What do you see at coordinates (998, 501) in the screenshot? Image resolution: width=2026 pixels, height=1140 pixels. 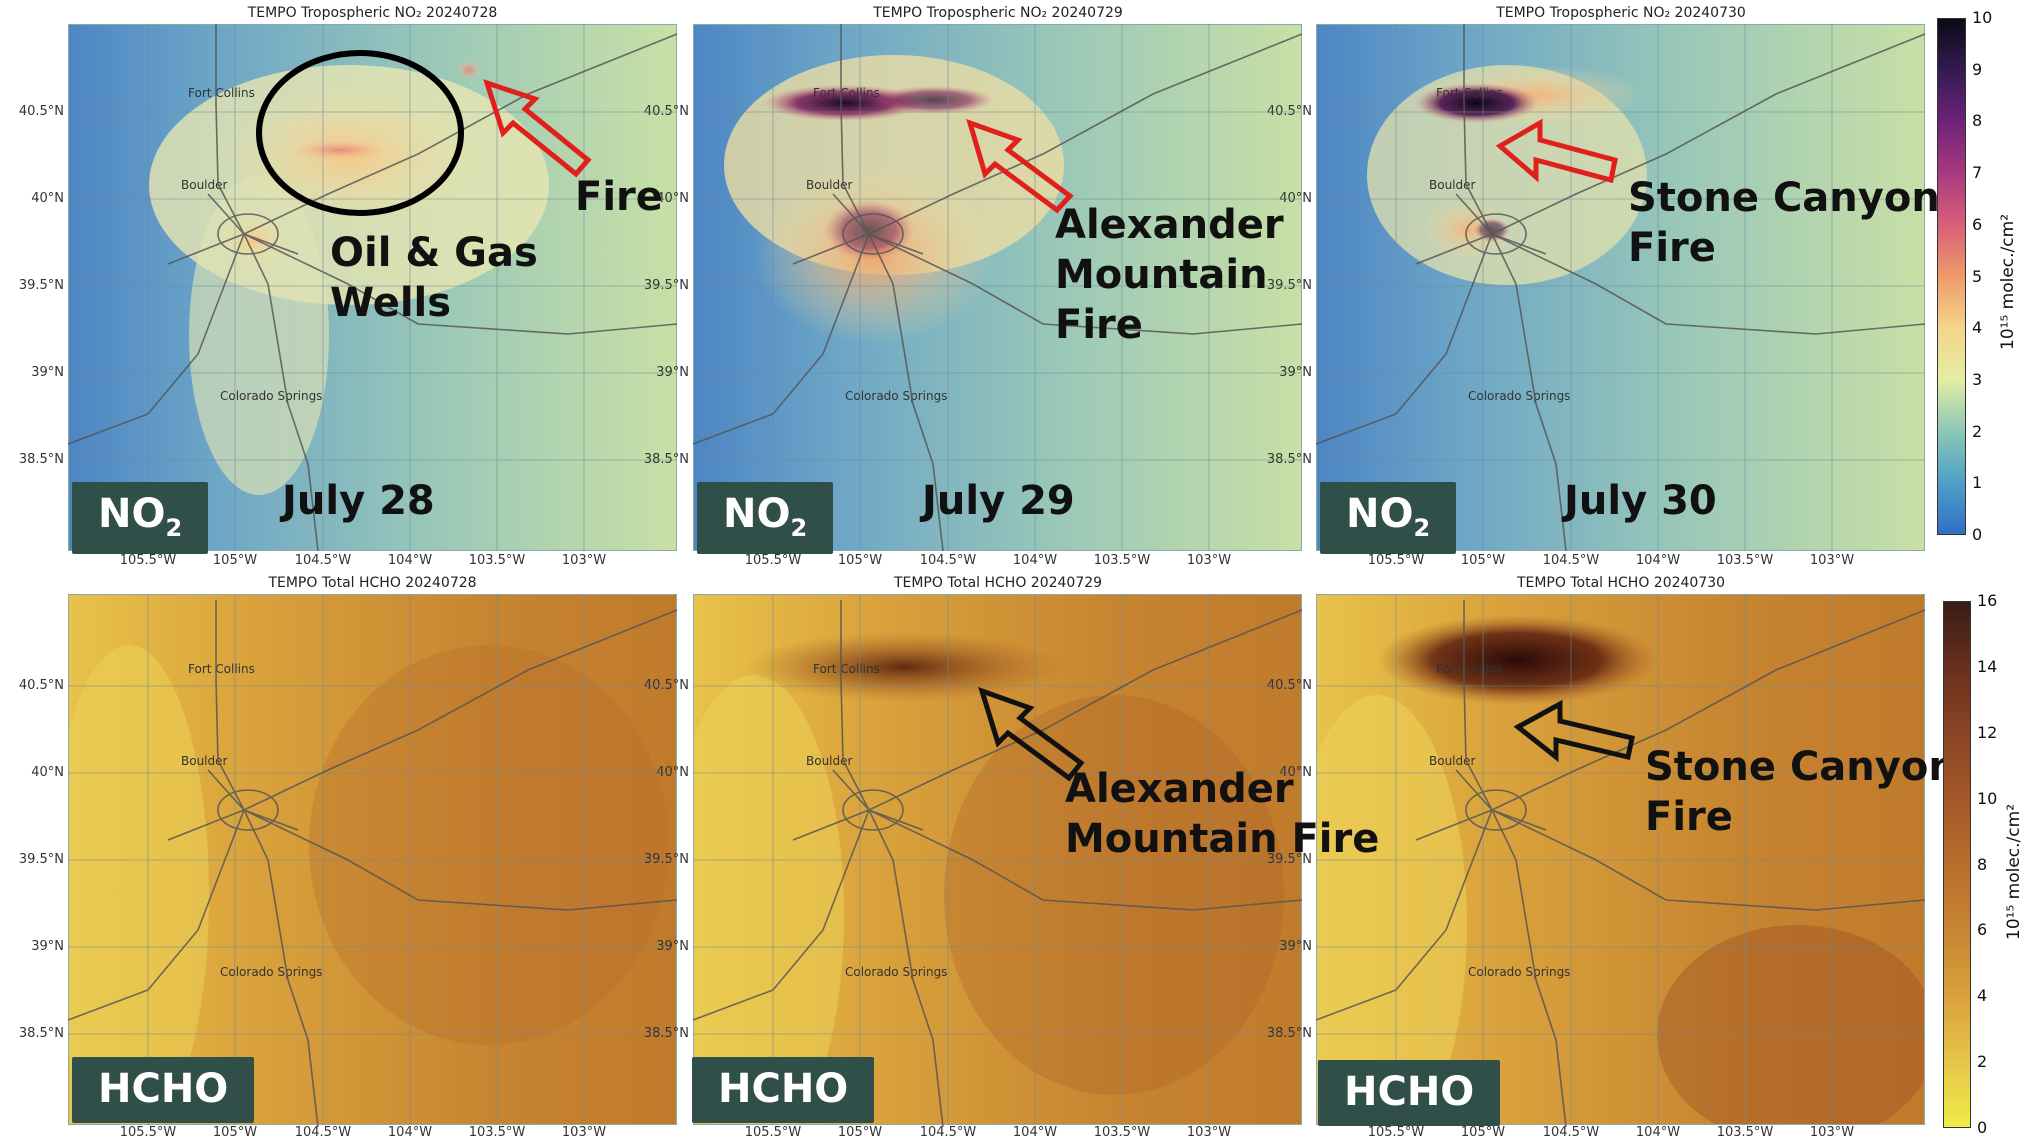 I see `date-label-0729: July 29` at bounding box center [998, 501].